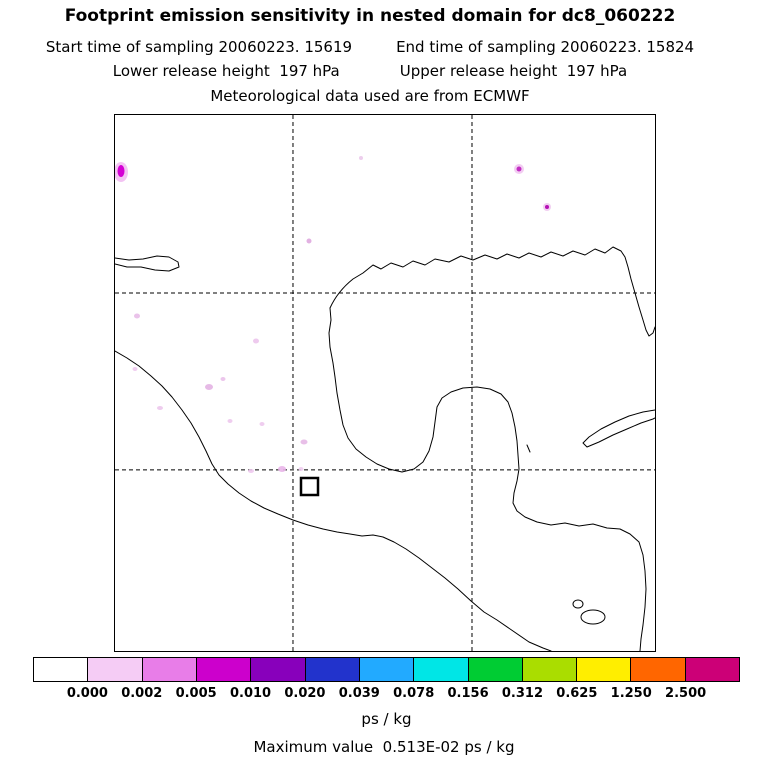  Describe the element at coordinates (522, 693) in the screenshot. I see `colorbar-tick-label: 0.312` at that location.